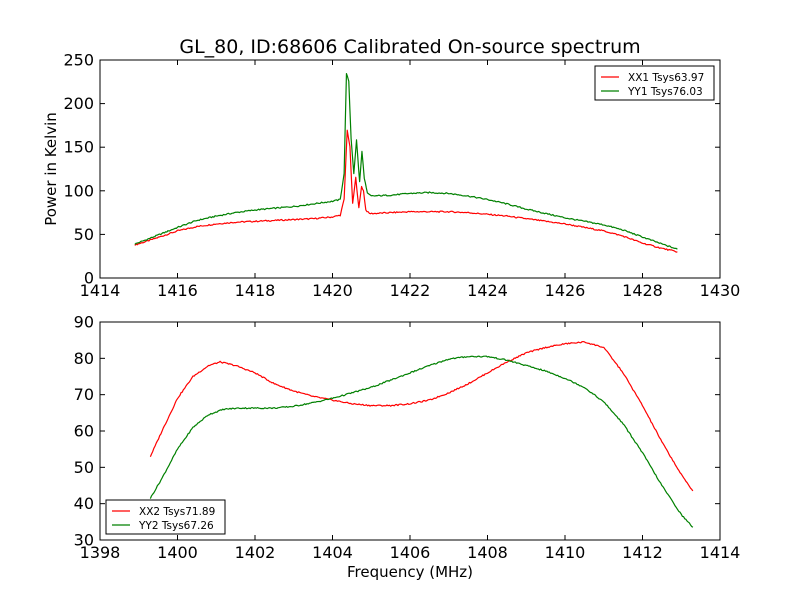  I want to click on top-x-tick-label: 1424, so click(487, 290).